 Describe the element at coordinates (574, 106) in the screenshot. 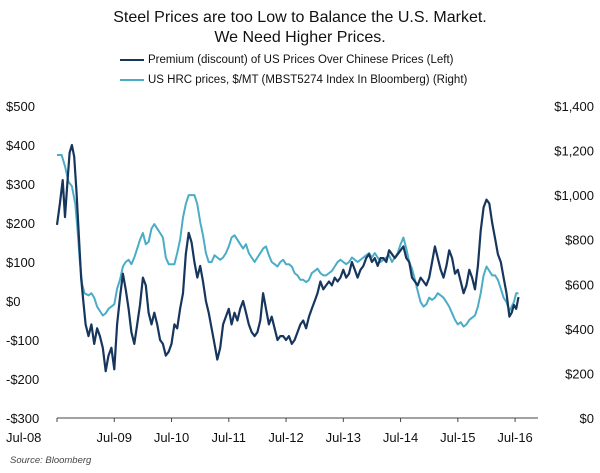

I see `right-axis-tick-label: $1,400` at that location.